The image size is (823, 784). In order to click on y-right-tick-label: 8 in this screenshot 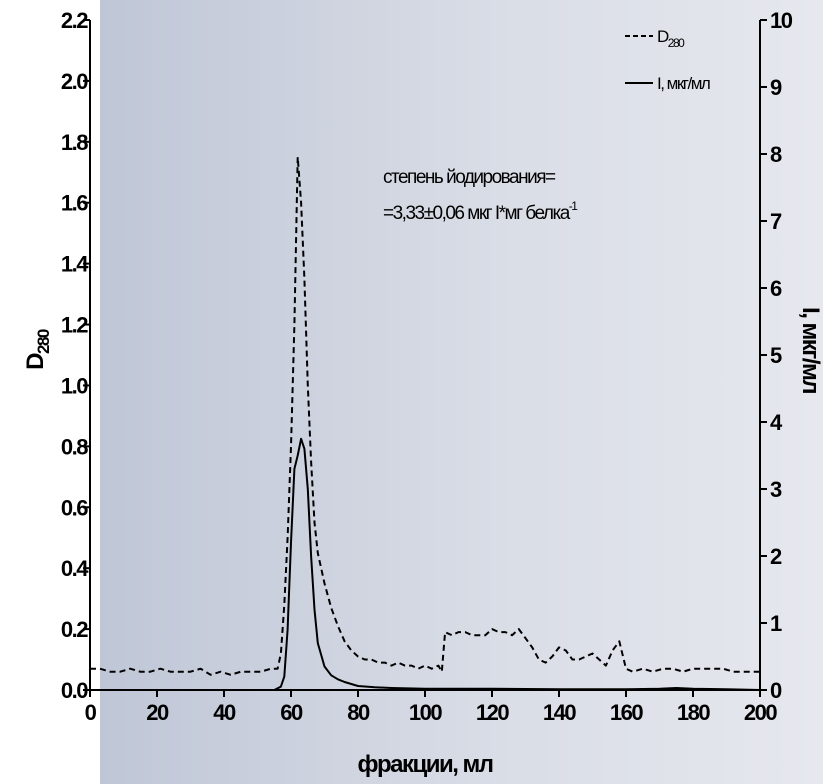, I will do `click(776, 154)`.